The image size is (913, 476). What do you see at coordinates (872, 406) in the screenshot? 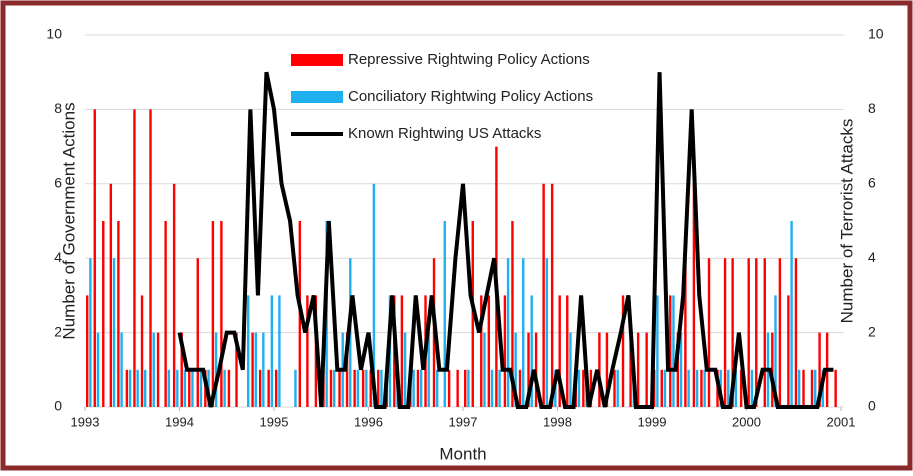
I see `y2-tick-label: 0` at bounding box center [872, 406].